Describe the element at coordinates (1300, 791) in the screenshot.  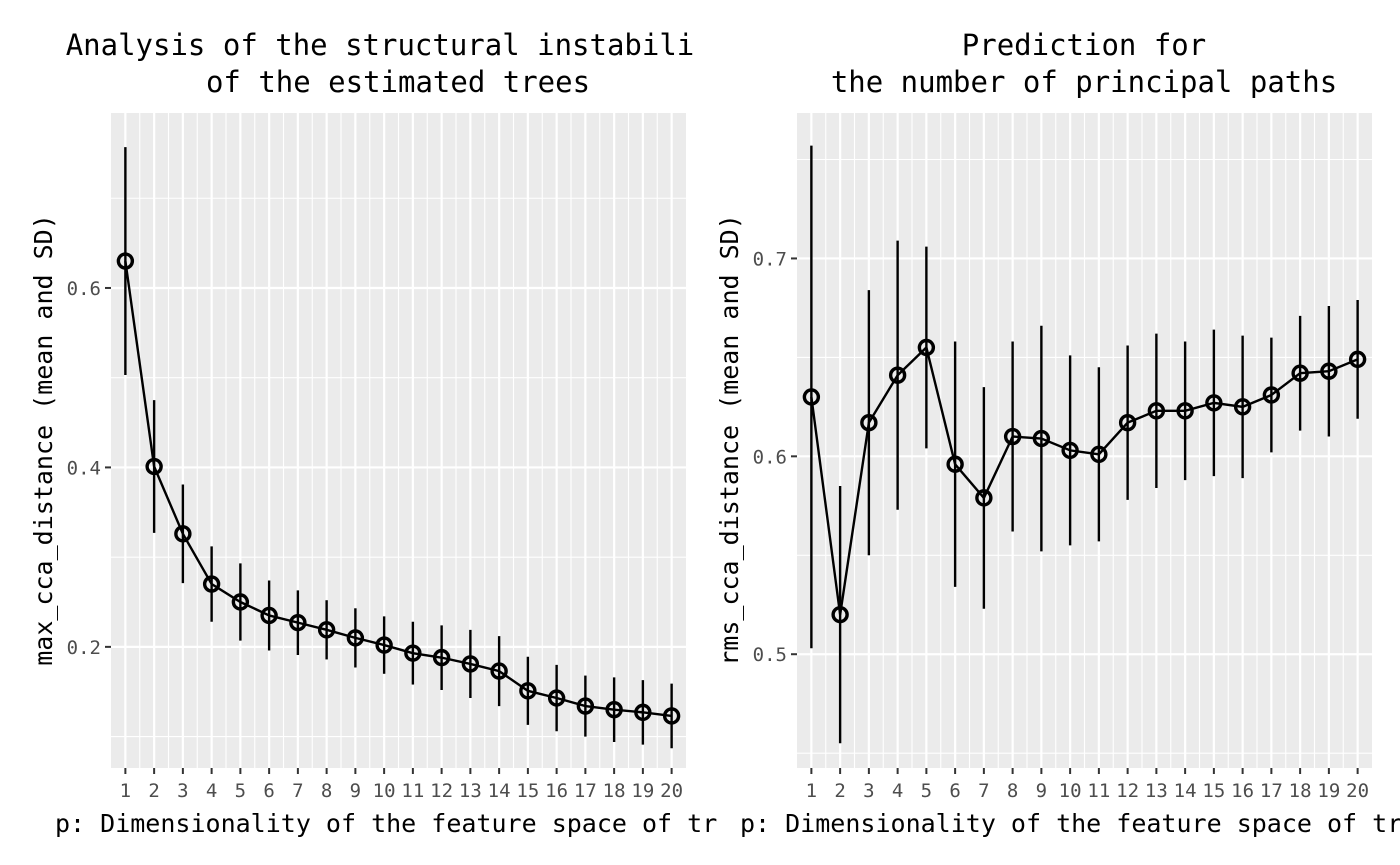
I see `right-x-tick-label-18: 18` at that location.